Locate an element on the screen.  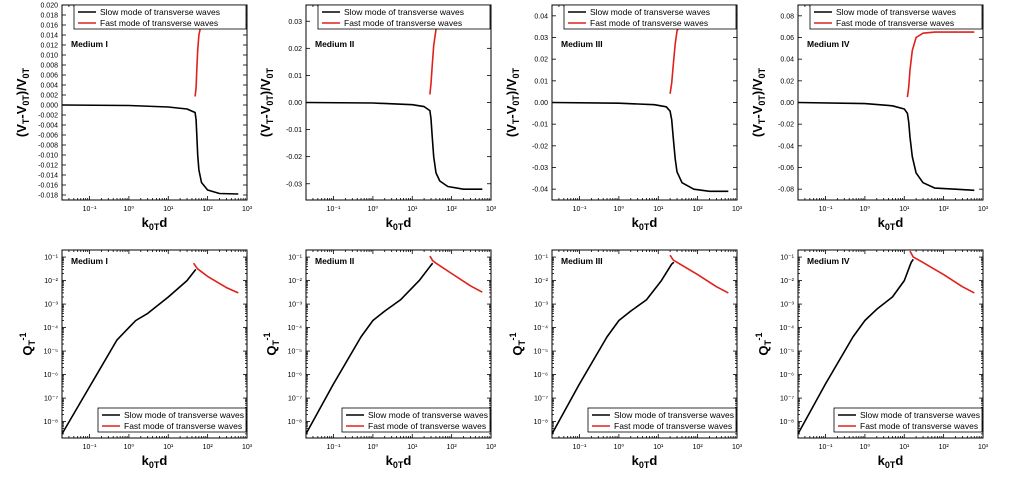
y-tick-label: -0.08 is located at coordinates (786, 190).